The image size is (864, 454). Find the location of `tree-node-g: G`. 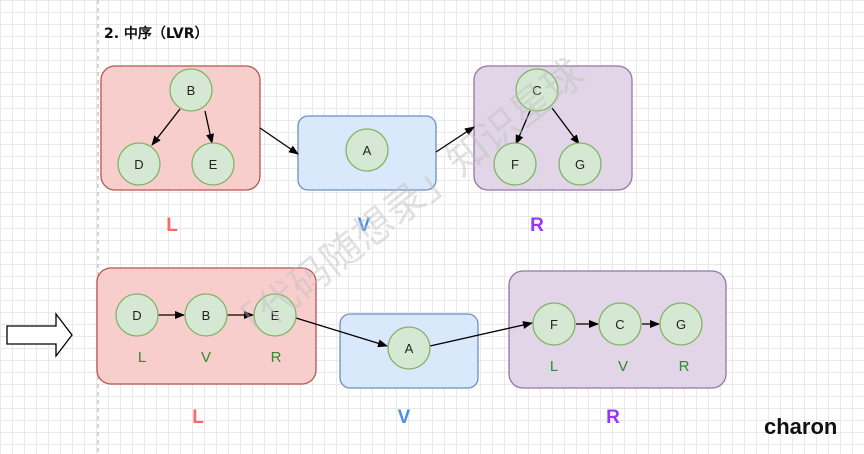

tree-node-g: G is located at coordinates (580, 164).